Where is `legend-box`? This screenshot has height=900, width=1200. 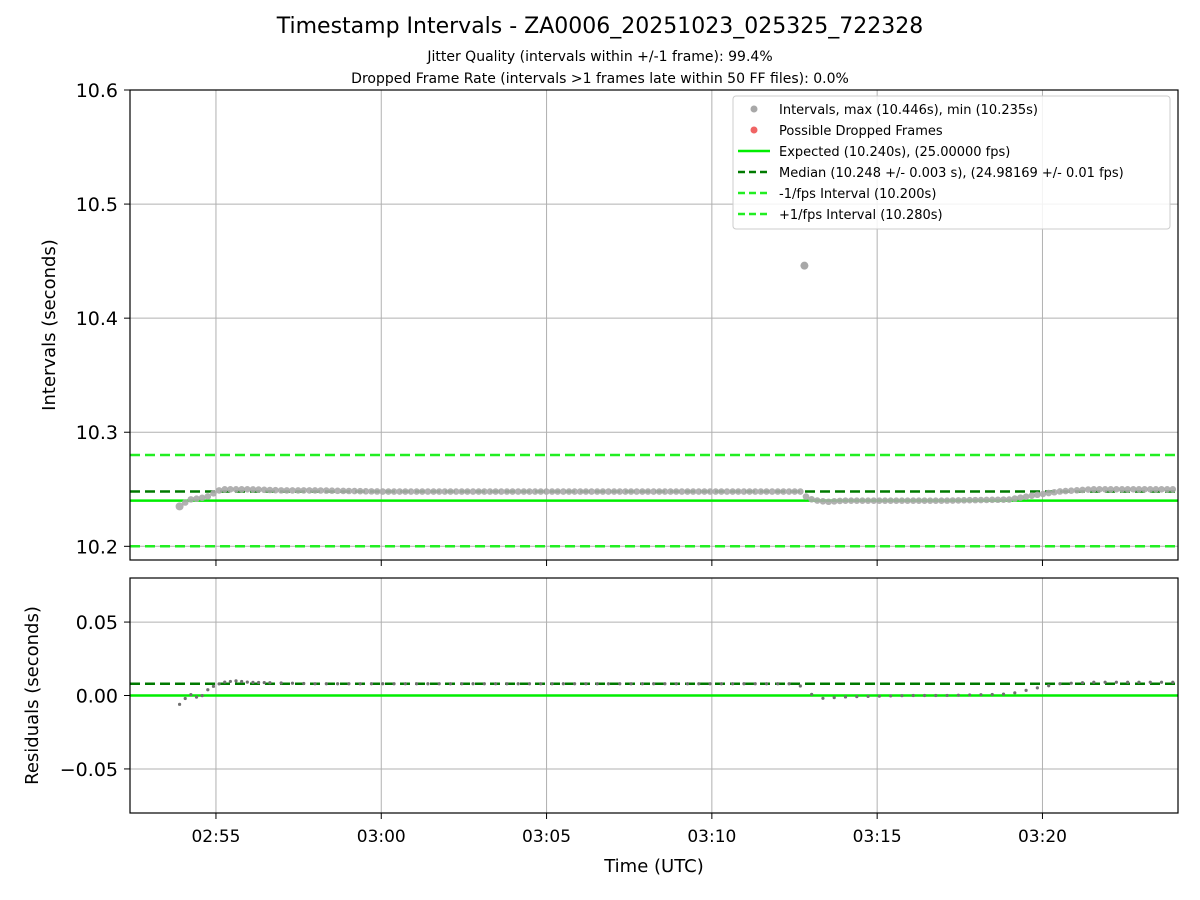
legend-box is located at coordinates (951, 162).